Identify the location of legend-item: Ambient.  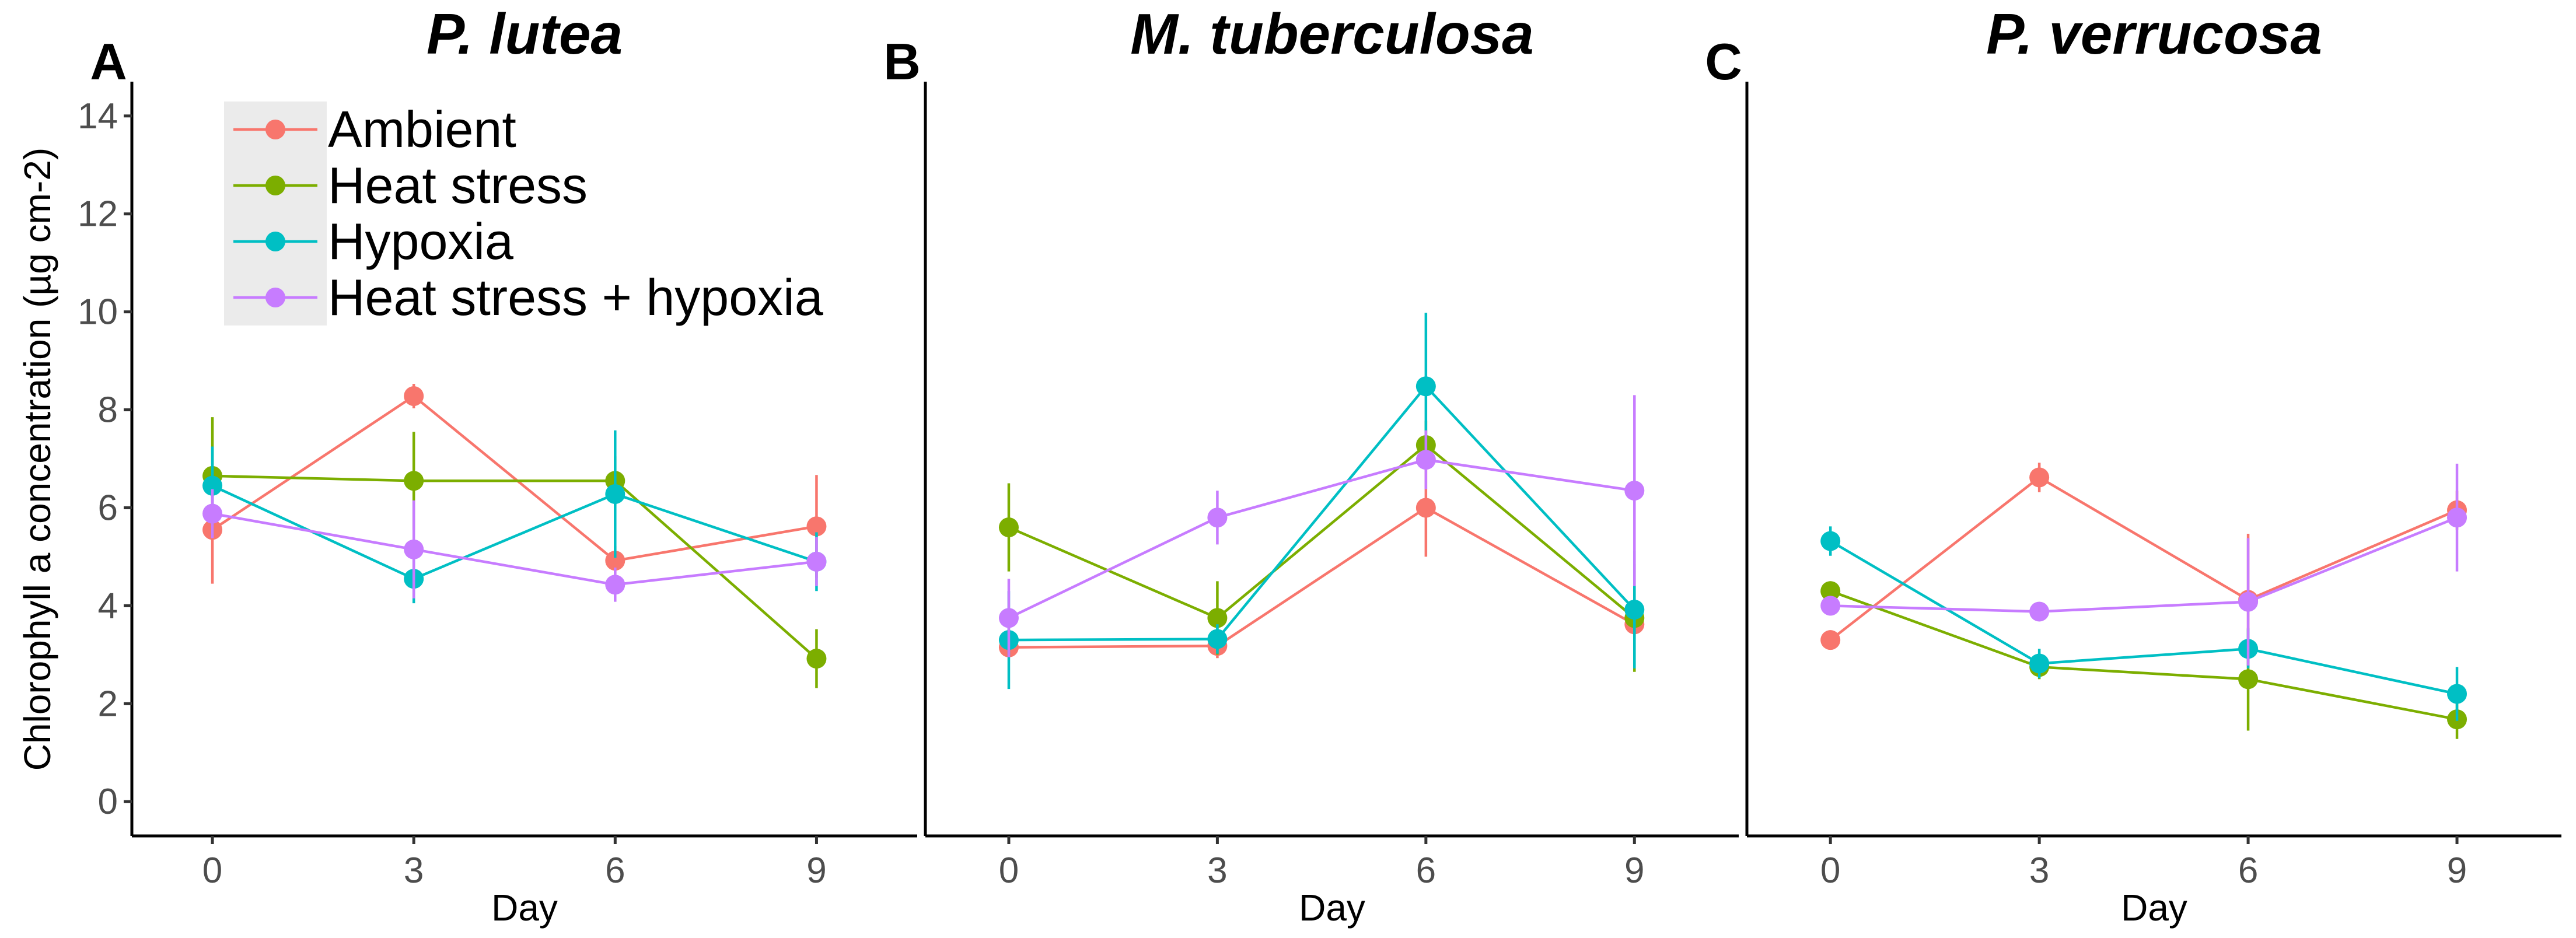
(374, 129).